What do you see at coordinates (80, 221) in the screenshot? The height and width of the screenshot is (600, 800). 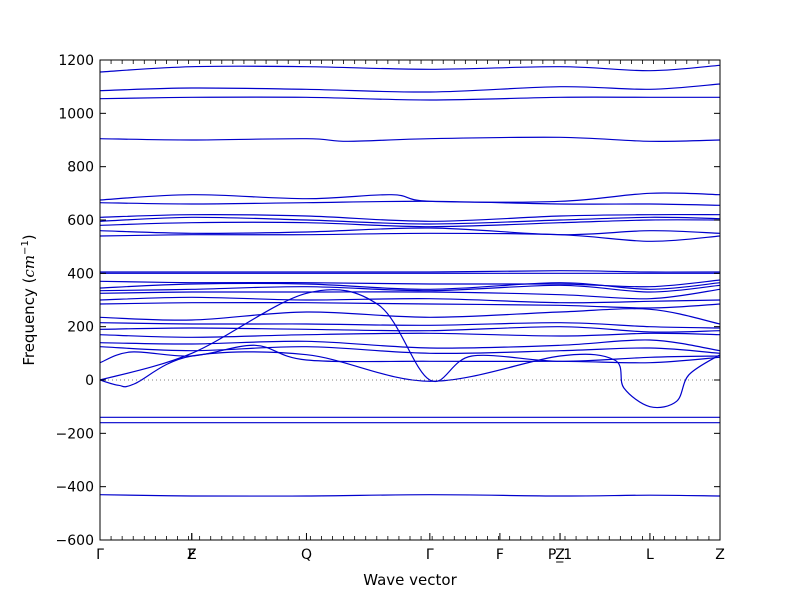 I see `y-tick-label: 600` at bounding box center [80, 221].